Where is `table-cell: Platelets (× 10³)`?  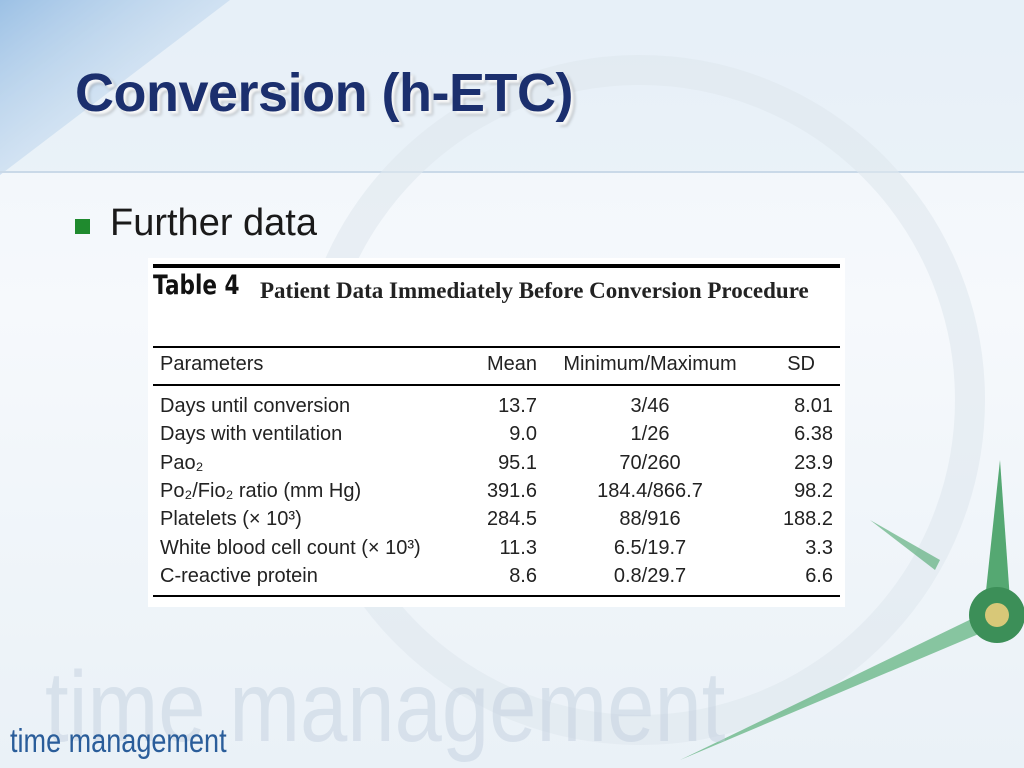
table-cell: Platelets (× 10³) is located at coordinates (231, 519).